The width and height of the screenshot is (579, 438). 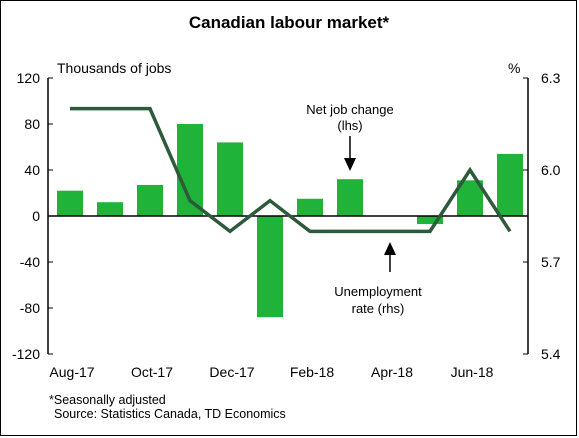 What do you see at coordinates (378, 291) in the screenshot?
I see `line-annotation-line1: Unemployment` at bounding box center [378, 291].